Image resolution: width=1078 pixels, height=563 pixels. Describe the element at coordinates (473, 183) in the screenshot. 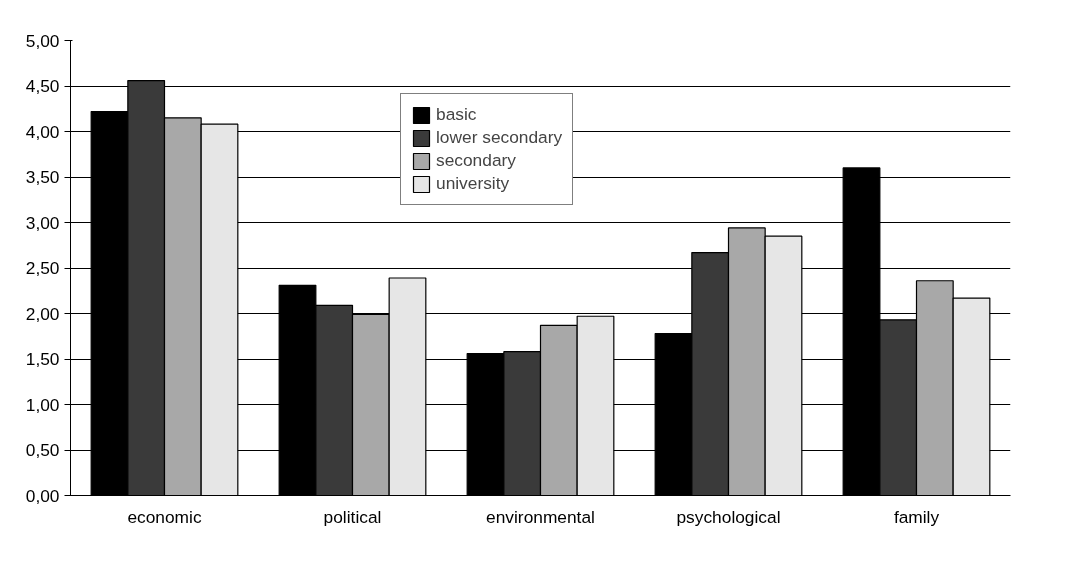

I see `legend-label: university` at that location.